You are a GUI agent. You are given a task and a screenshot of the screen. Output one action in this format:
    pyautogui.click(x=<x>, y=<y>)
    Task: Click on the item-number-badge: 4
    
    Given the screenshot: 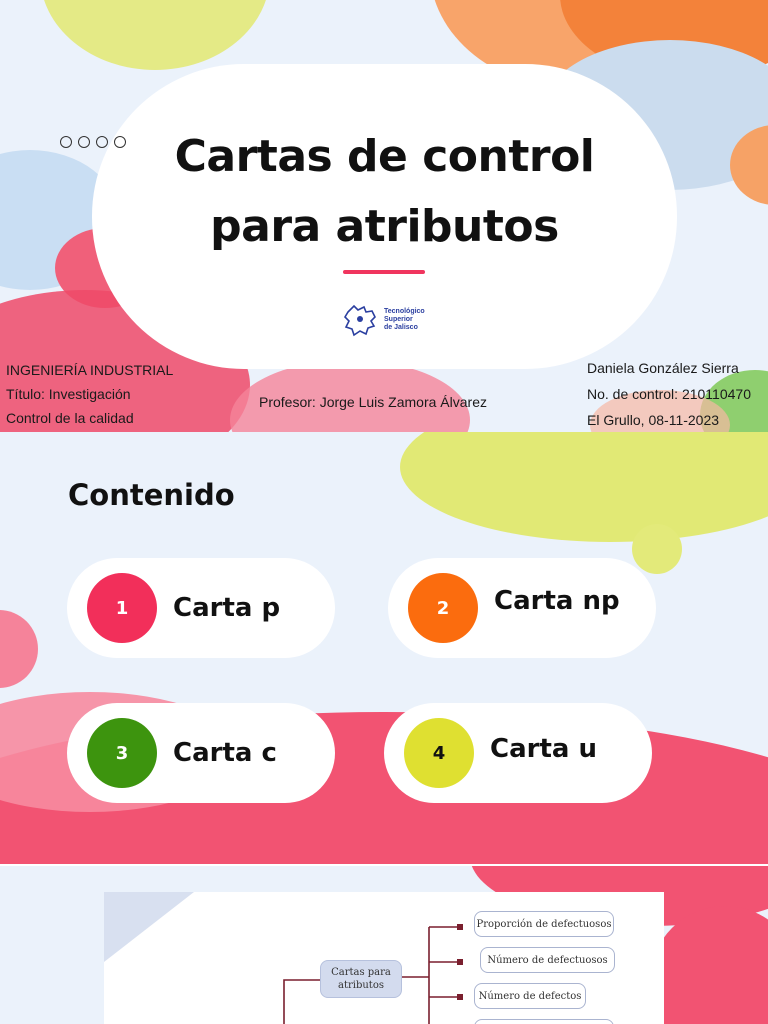 What is the action you would take?
    pyautogui.click(x=439, y=753)
    